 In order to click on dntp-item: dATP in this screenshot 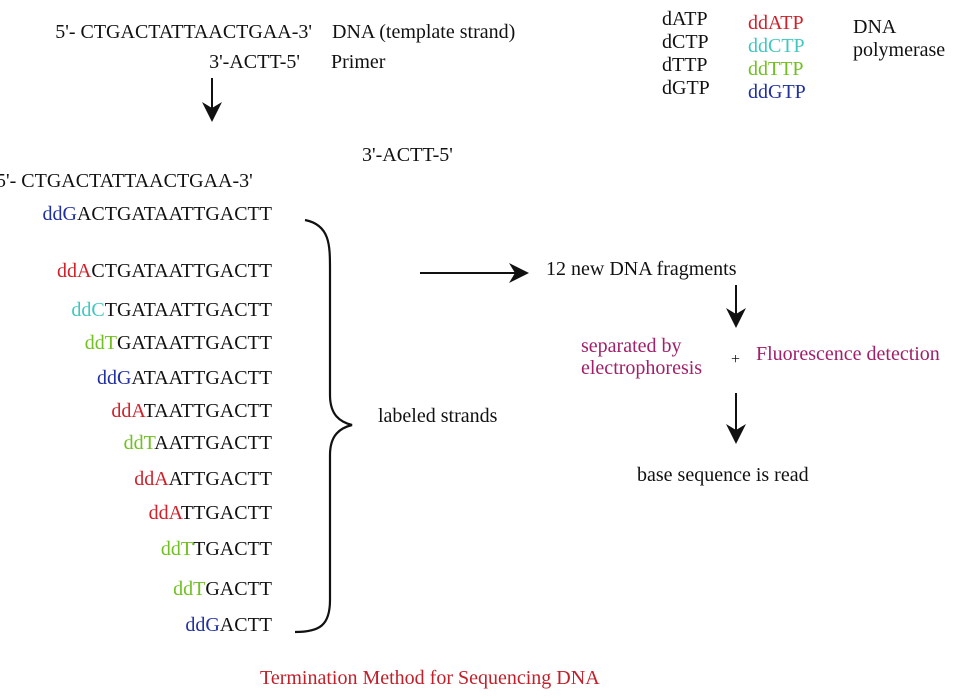, I will do `click(685, 19)`.